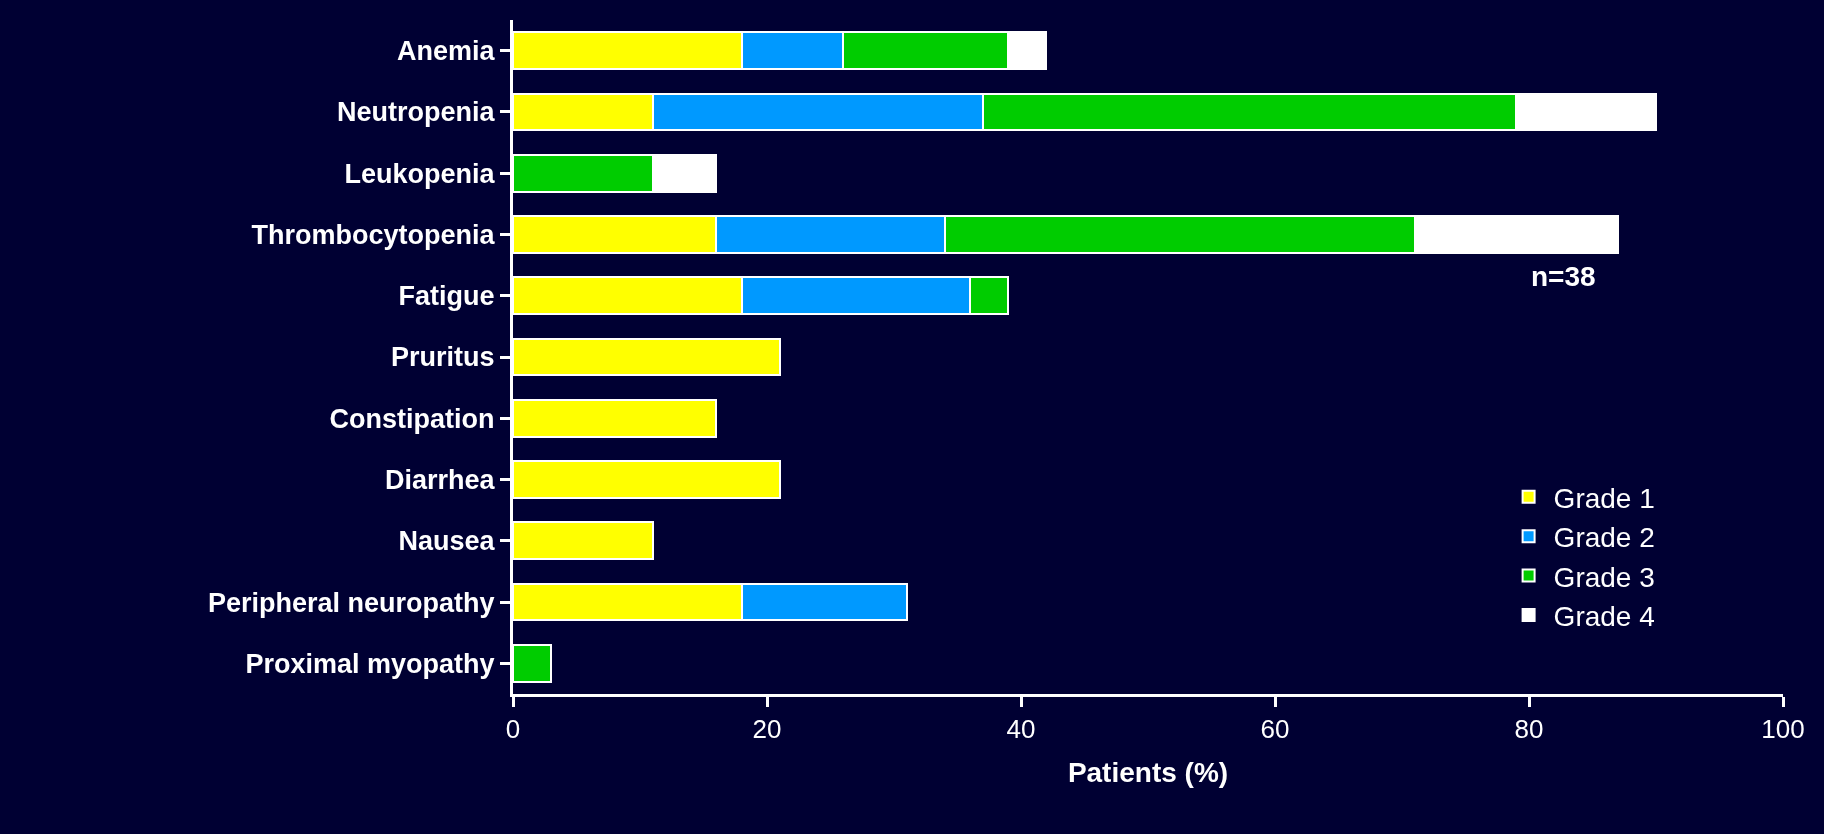  Describe the element at coordinates (1529, 729) in the screenshot. I see `x-tick-label: 80` at that location.